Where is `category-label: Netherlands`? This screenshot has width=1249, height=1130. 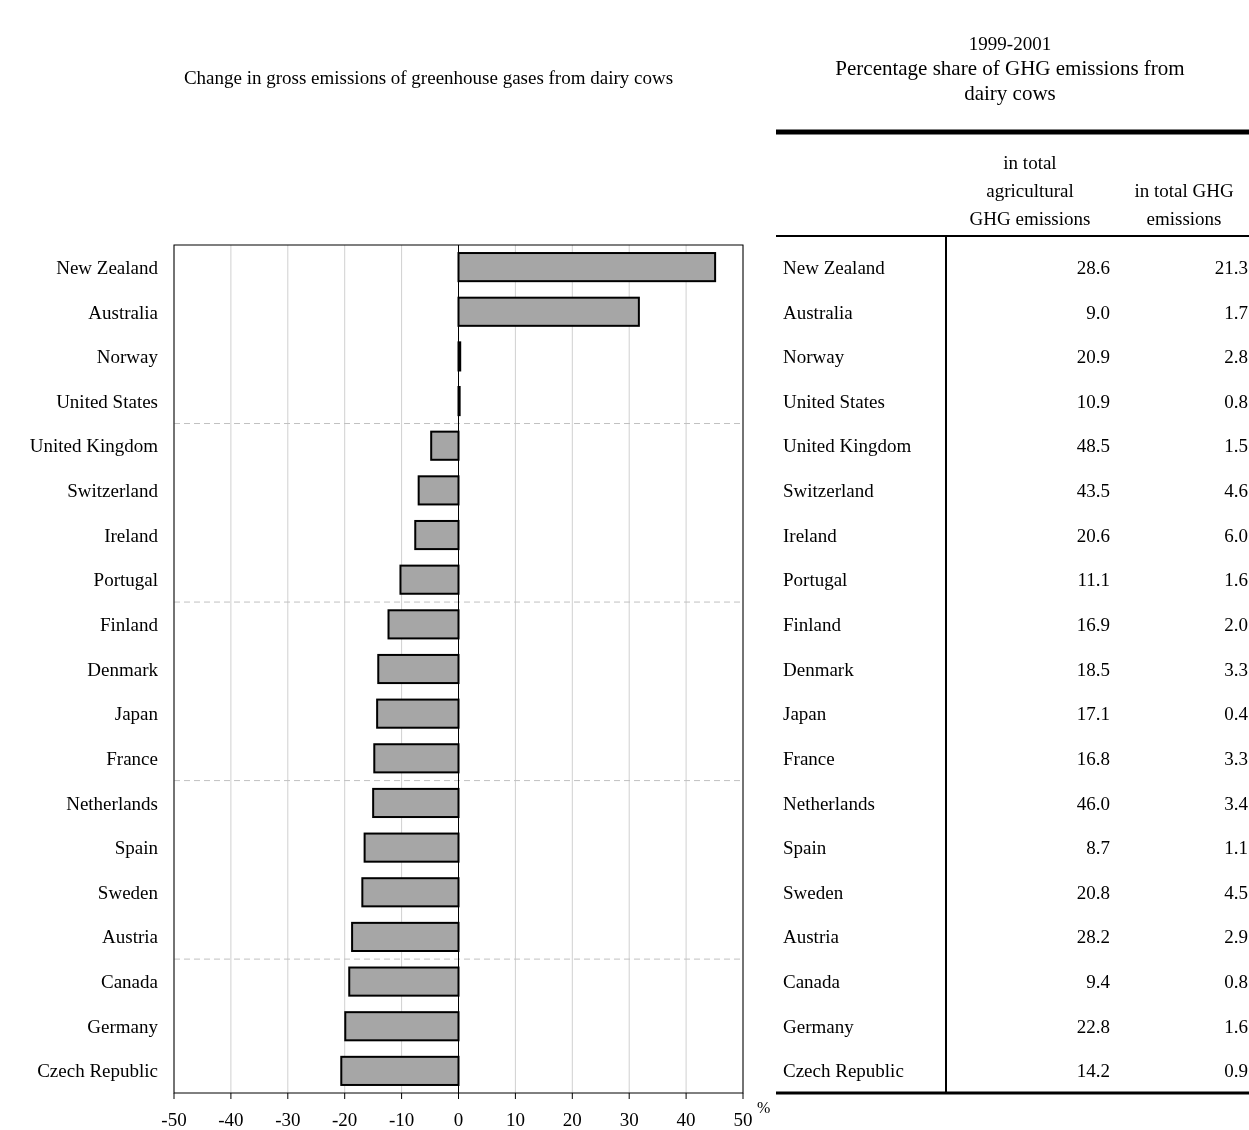
category-label: Netherlands is located at coordinates (829, 803).